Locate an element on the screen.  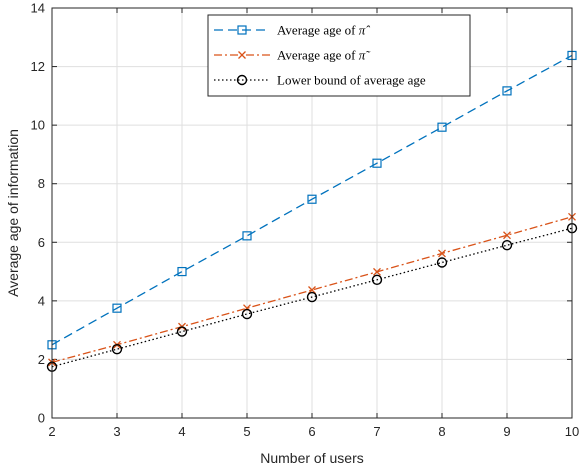
y-tick-label: 2 is located at coordinates (41, 359).